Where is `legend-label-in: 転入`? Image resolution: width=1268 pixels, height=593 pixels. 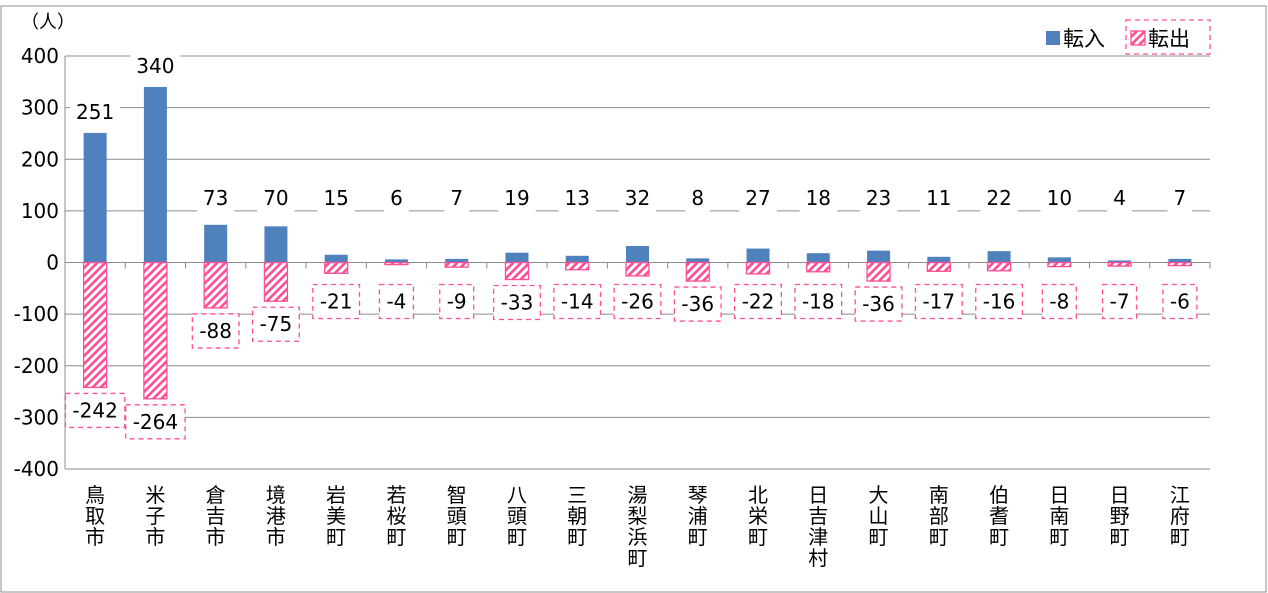 legend-label-in: 転入 is located at coordinates (1084, 39).